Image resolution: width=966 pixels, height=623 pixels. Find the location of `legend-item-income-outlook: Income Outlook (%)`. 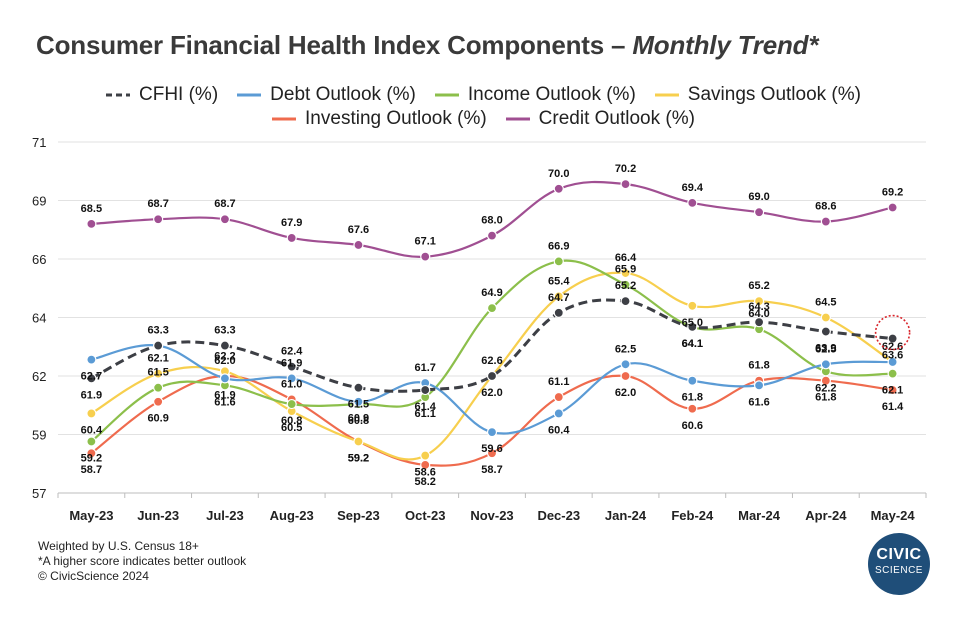

legend-item-income-outlook: Income Outlook (%) is located at coordinates (535, 95).